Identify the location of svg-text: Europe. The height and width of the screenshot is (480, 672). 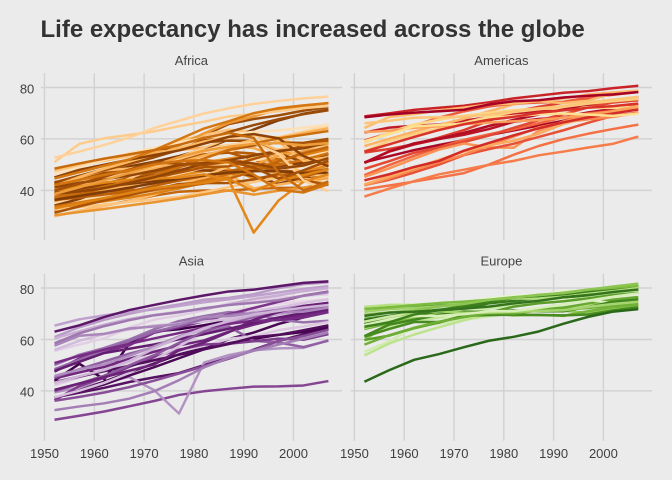
(501, 261).